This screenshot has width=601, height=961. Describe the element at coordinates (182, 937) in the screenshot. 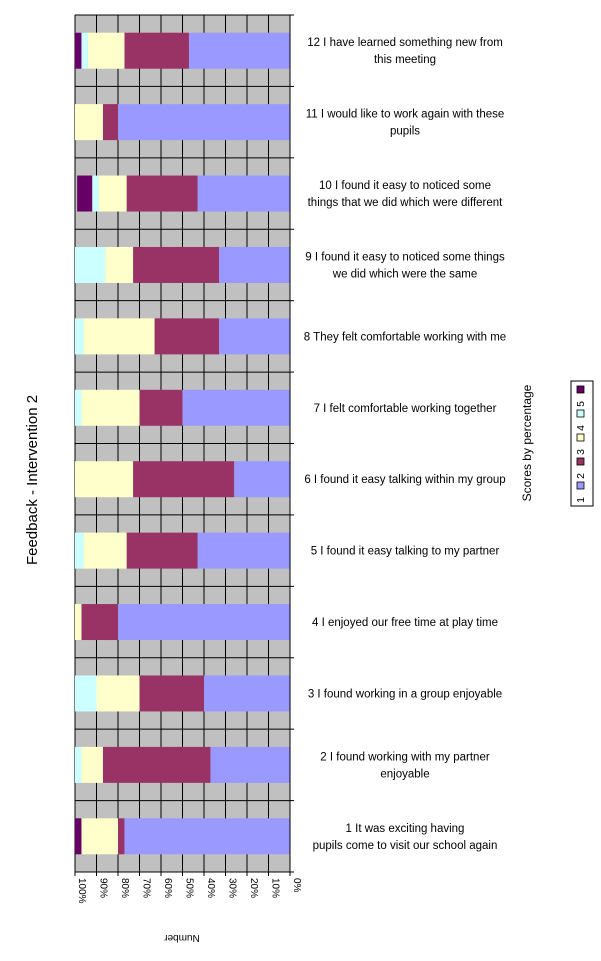

I see `x-axis-label: Number` at that location.